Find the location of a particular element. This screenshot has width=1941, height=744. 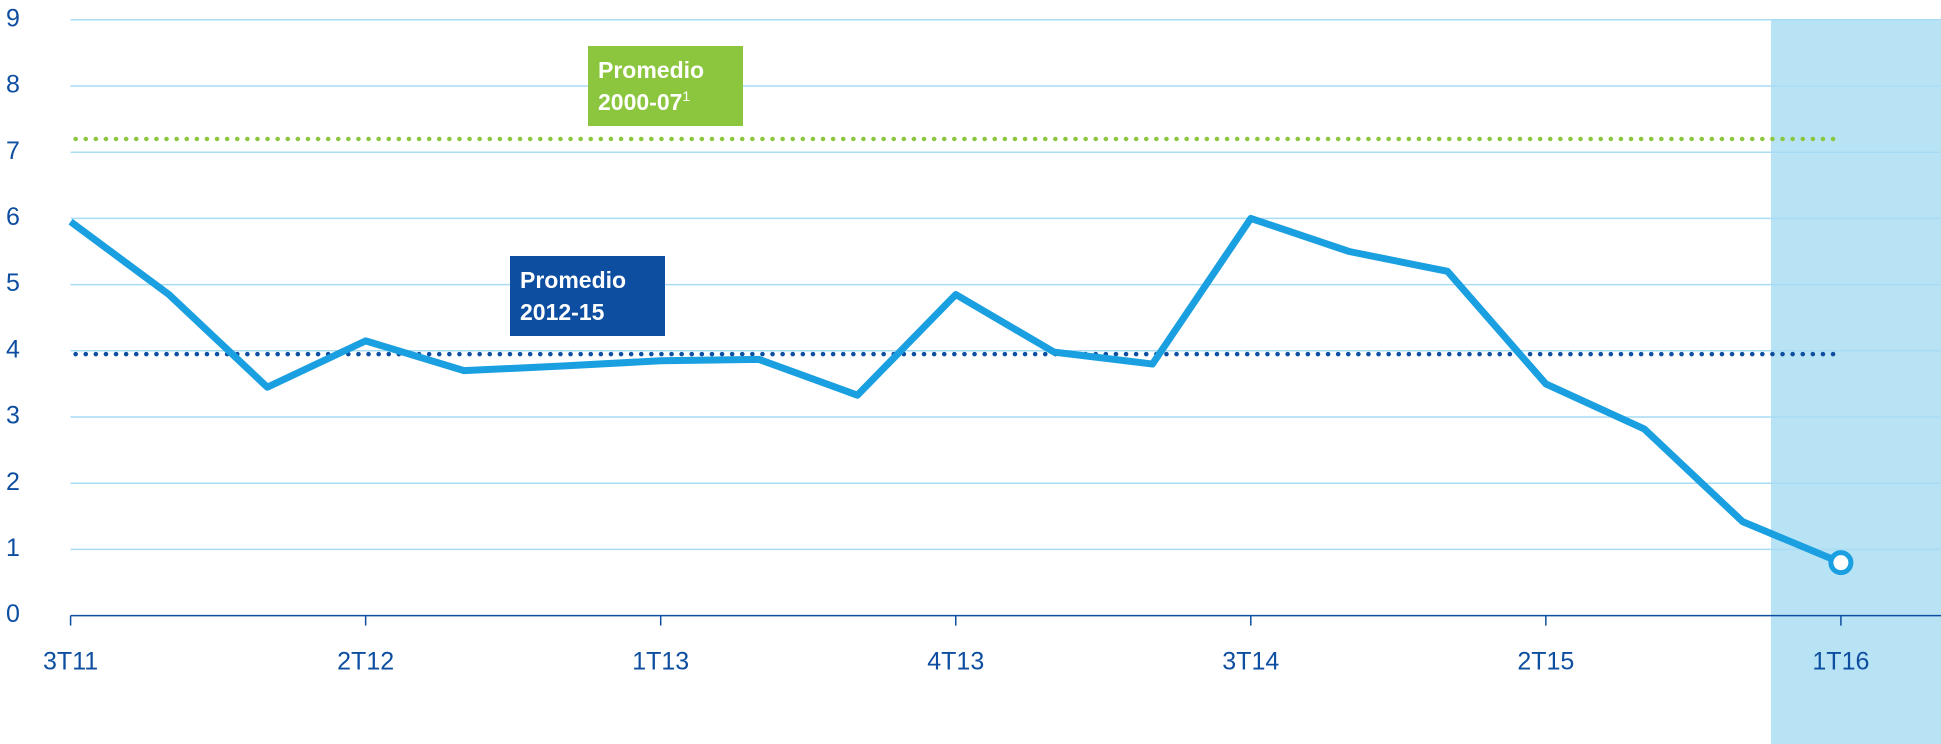

reference-label-line: 2012-15 is located at coordinates (562, 312).